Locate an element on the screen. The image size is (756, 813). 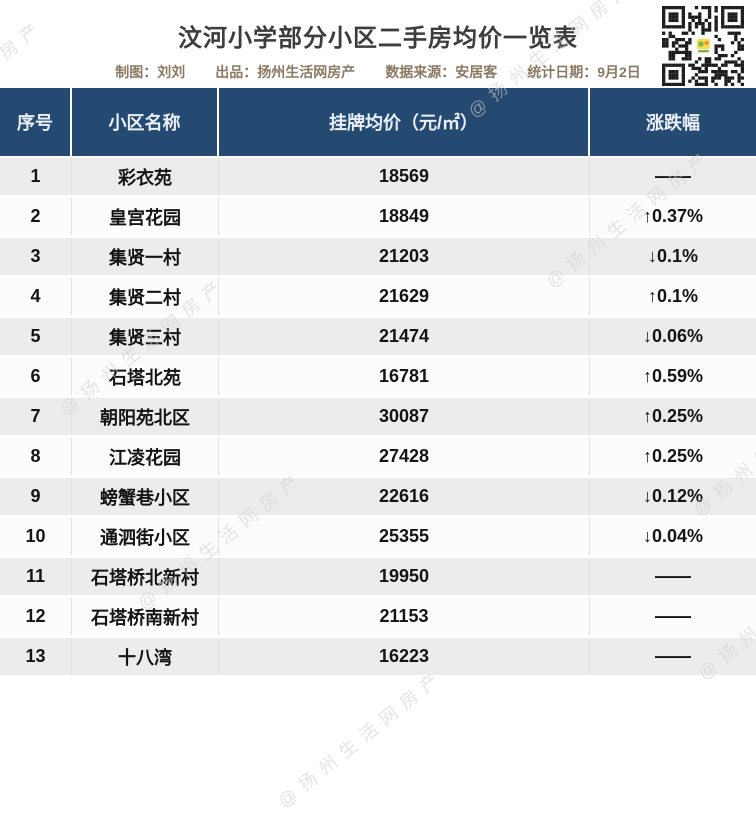
change-cell: ↓0.12% is located at coordinates (673, 496).